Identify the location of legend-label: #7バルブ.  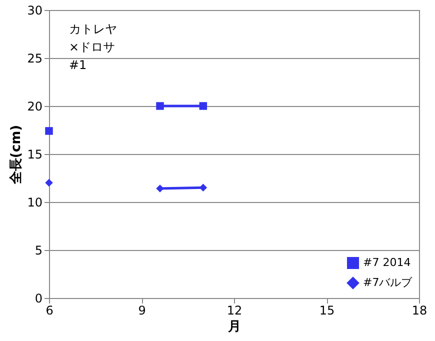
(388, 282).